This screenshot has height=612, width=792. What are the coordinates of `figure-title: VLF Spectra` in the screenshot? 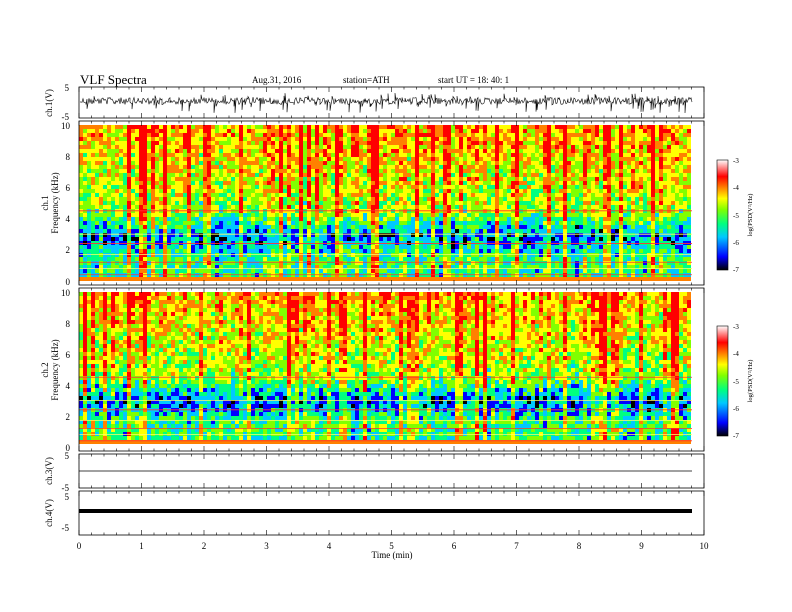 It's located at (113, 79).